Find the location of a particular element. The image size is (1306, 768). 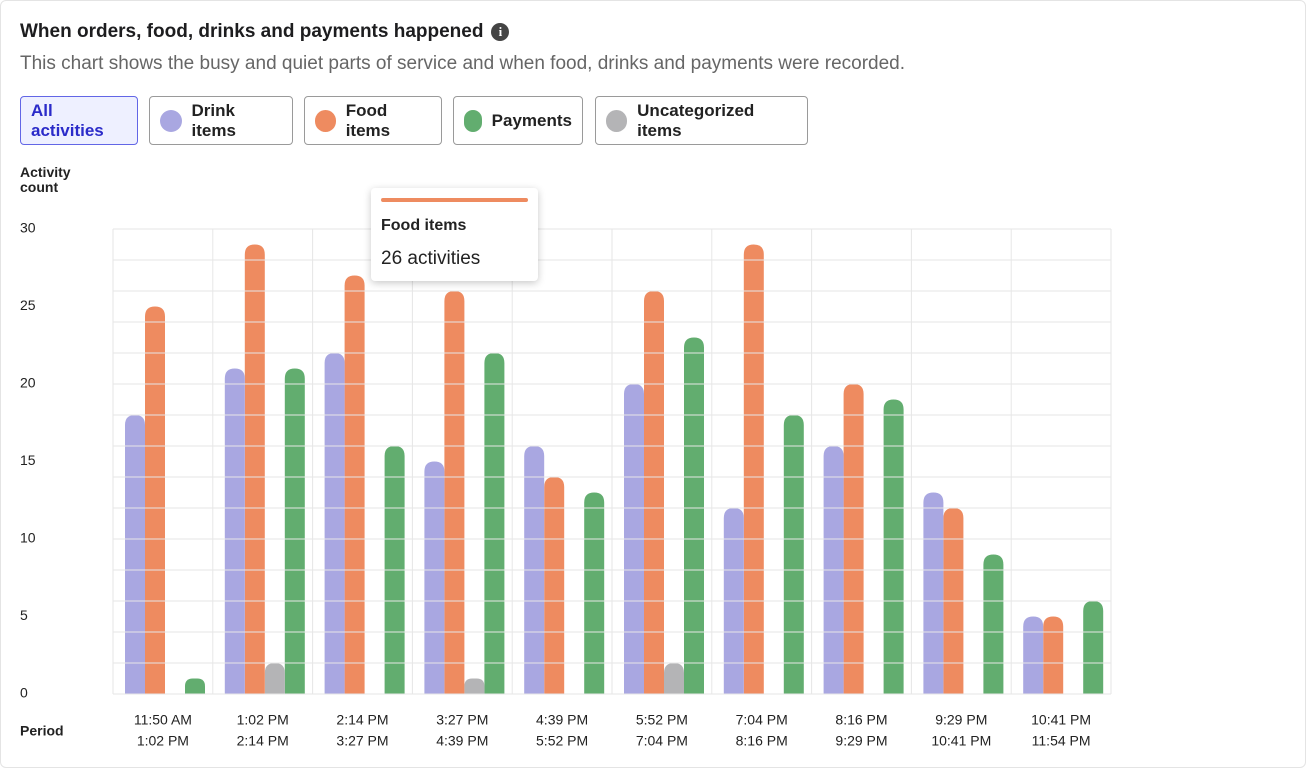

tooltip: Food items 26 activities is located at coordinates (454, 234).